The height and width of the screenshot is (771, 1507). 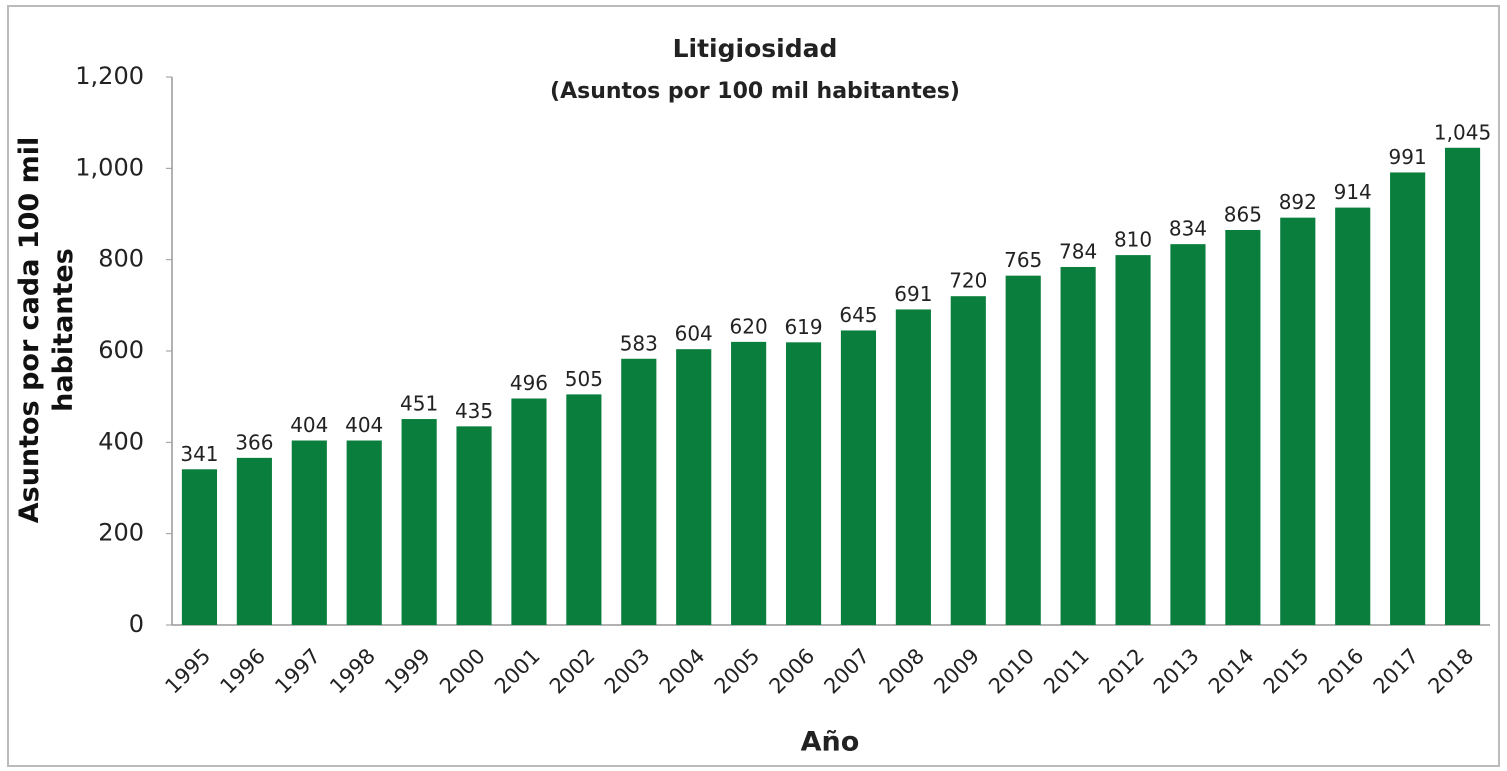 I want to click on y-tick-label: 1,200, so click(x=109, y=76).